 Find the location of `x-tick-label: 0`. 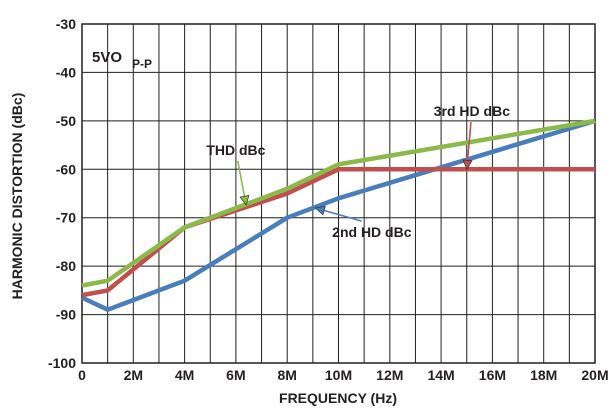

x-tick-label: 0 is located at coordinates (82, 375).